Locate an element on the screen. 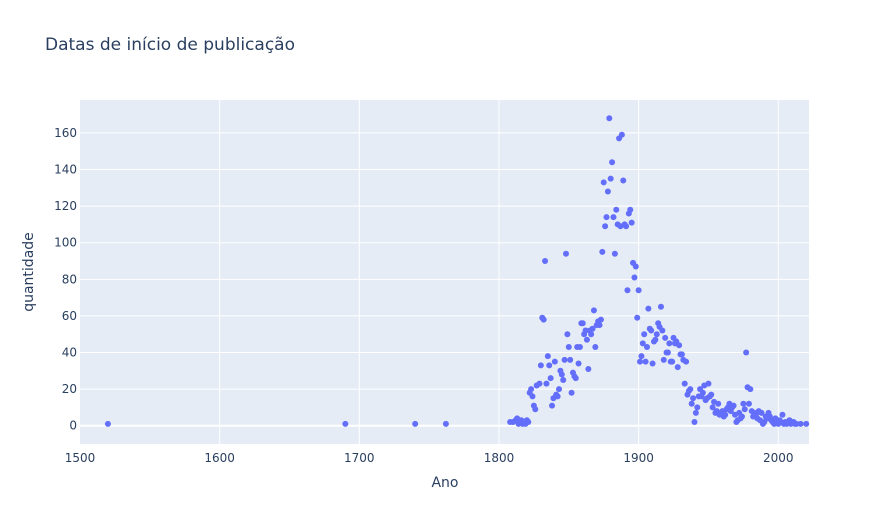  y-axis-title: quantidade is located at coordinates (29, 272).